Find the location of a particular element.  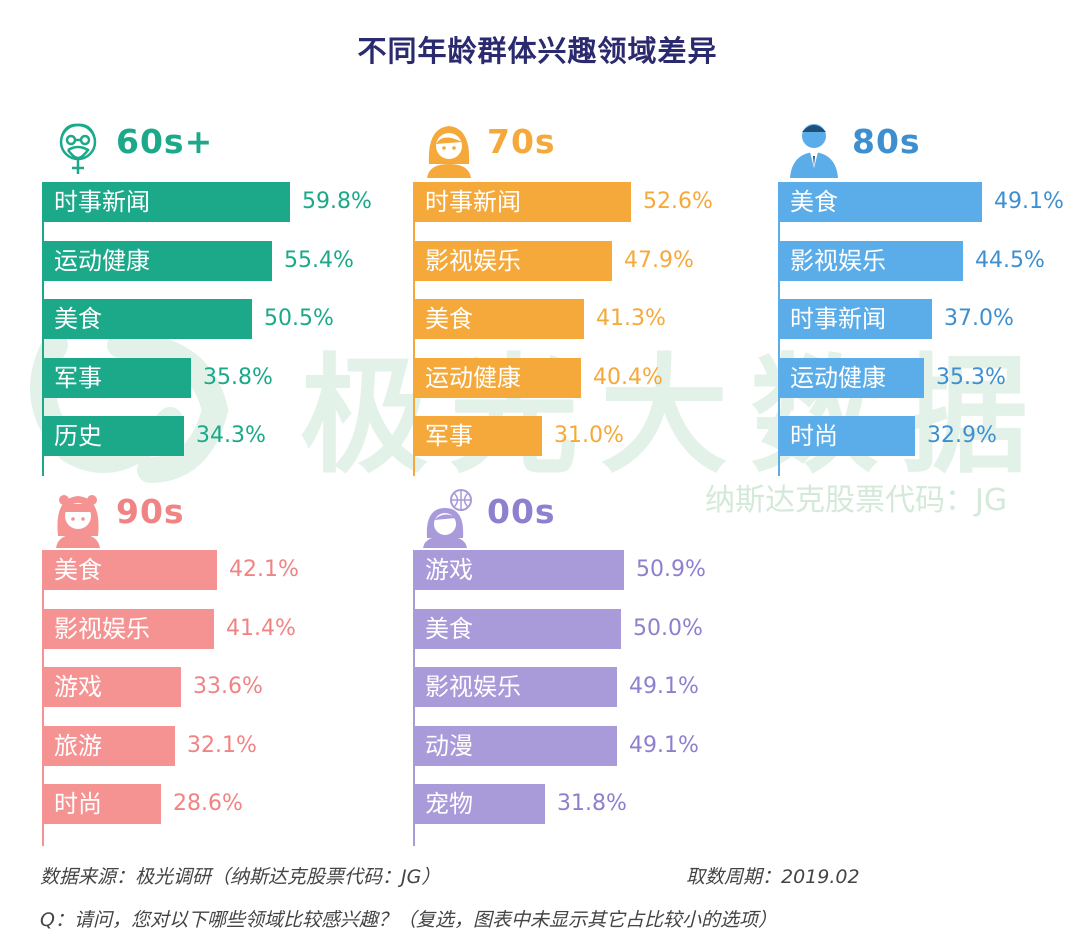

data-label: 59.8% is located at coordinates (337, 201).